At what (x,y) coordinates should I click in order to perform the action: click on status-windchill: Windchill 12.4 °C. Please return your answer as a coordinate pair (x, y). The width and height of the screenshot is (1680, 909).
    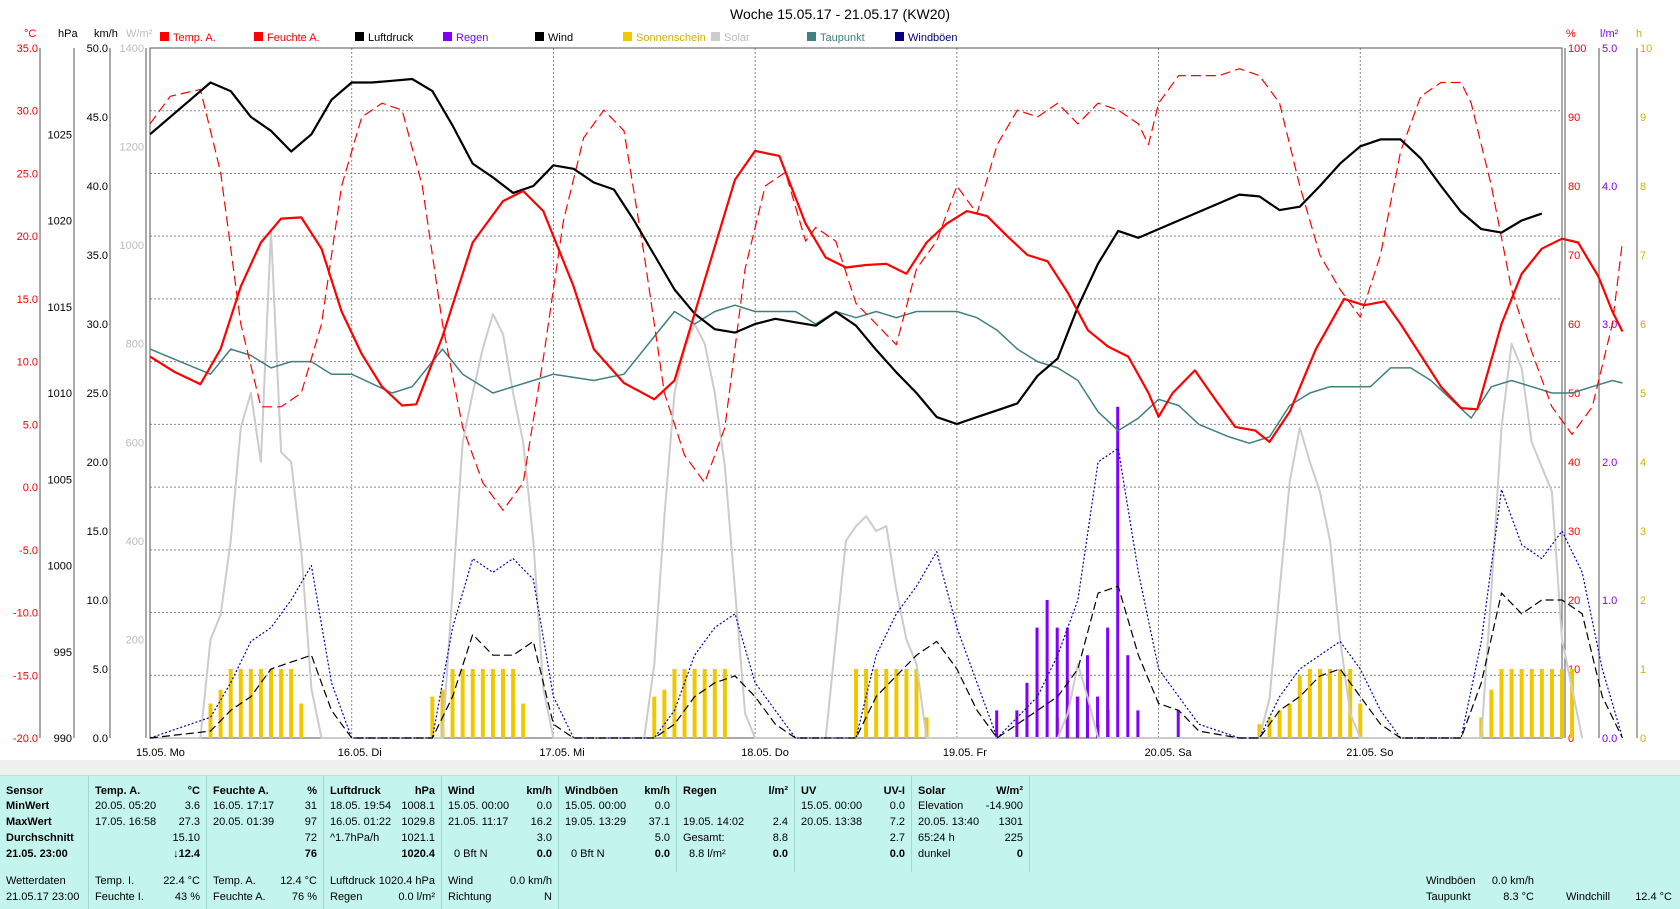
    Looking at the image, I should click on (1619, 890).